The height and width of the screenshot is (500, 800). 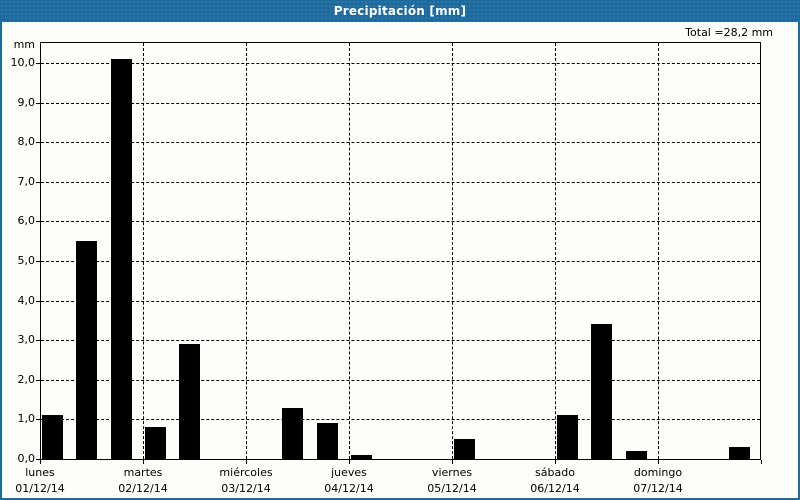 What do you see at coordinates (40, 488) in the screenshot?
I see `x-date-label: 01/12/14` at bounding box center [40, 488].